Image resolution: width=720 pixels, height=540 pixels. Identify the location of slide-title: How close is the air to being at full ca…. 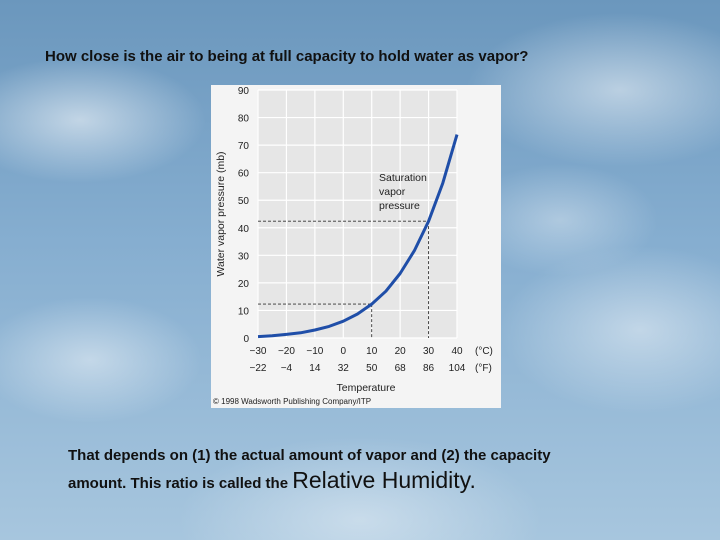
(287, 56).